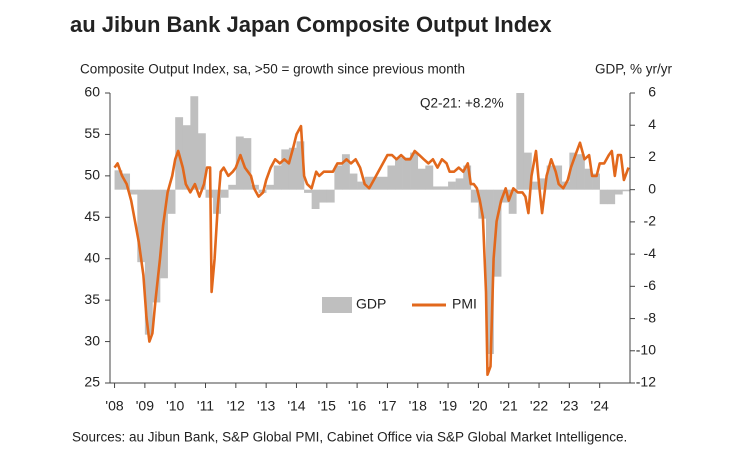 The image size is (736, 465). I want to click on x-tick-label: '22, so click(539, 406).